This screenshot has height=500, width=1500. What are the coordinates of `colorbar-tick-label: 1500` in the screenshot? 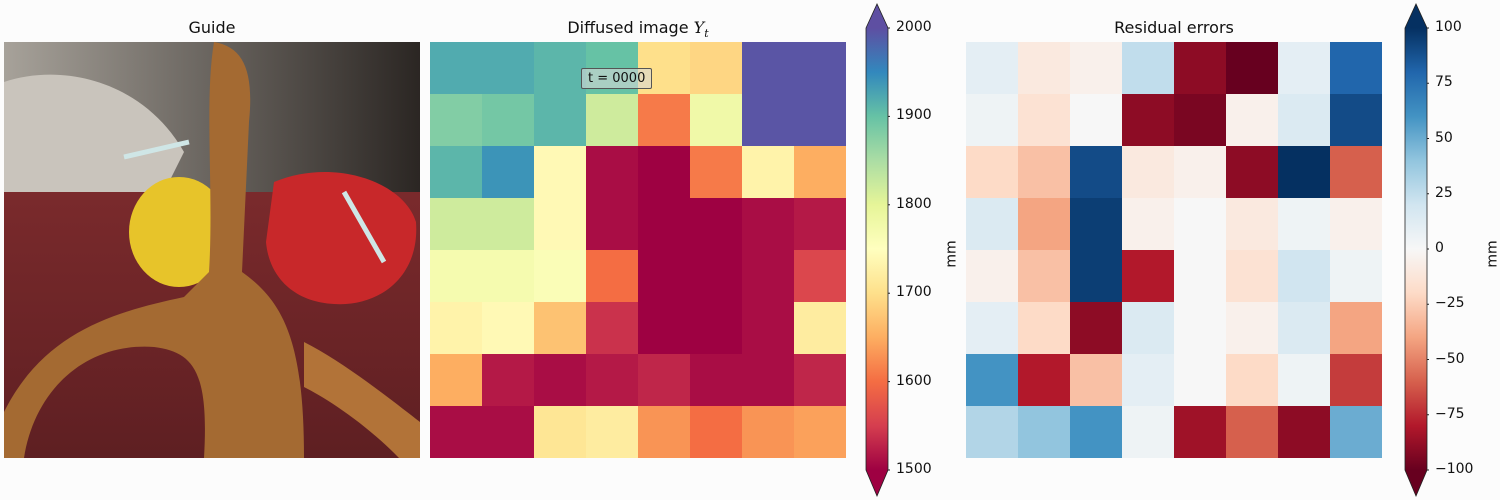 It's located at (914, 469).